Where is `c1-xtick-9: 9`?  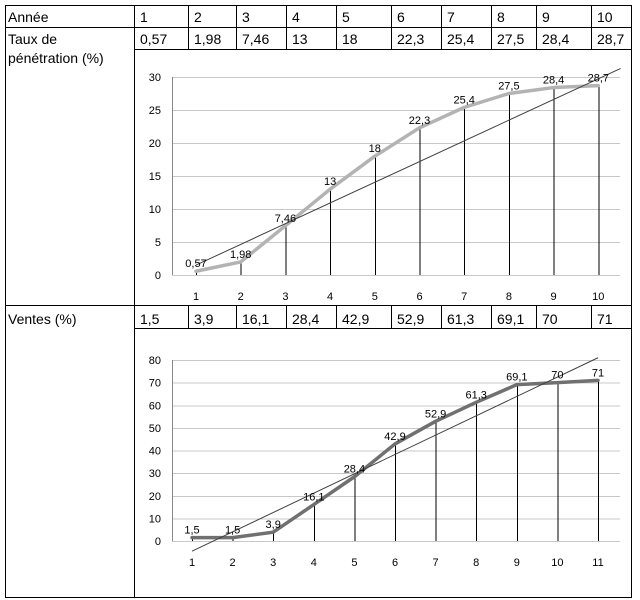
c1-xtick-9: 9 is located at coordinates (554, 297).